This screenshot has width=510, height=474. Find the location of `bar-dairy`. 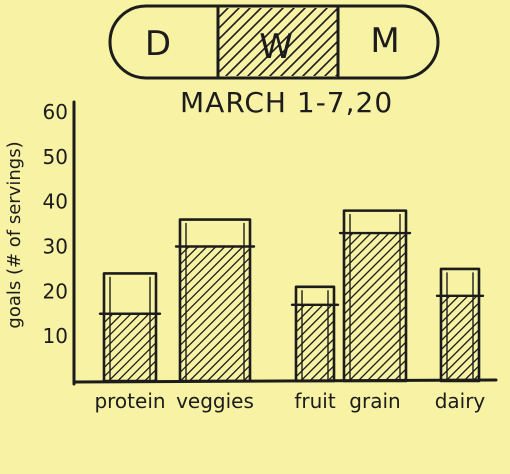

bar-dairy is located at coordinates (472, 325).